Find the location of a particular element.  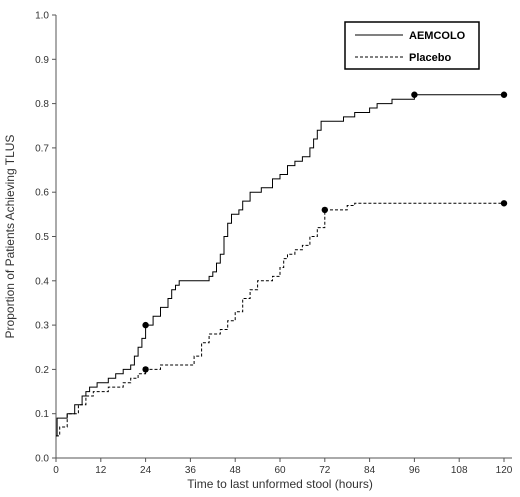

x-axis-title: Time to last unformed stool (hours) is located at coordinates (280, 484).